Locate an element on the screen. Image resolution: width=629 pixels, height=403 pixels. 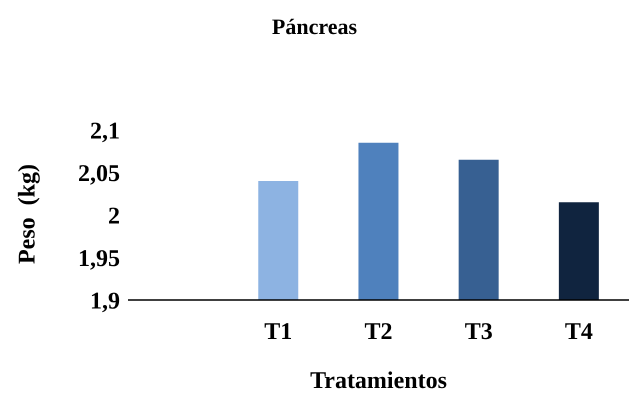
chart-title: Páncreas is located at coordinates (314, 27).